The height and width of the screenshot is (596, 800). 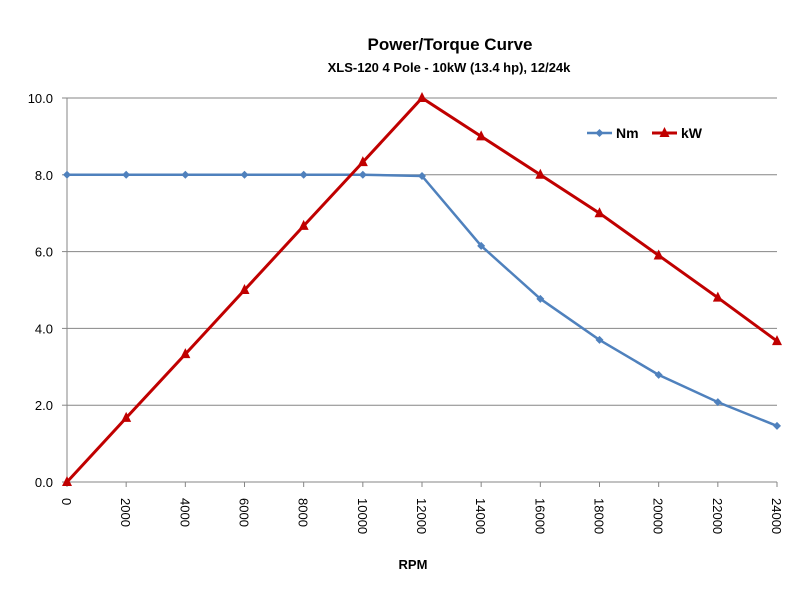 What do you see at coordinates (677, 133) in the screenshot?
I see `legend-item-kw: kW` at bounding box center [677, 133].